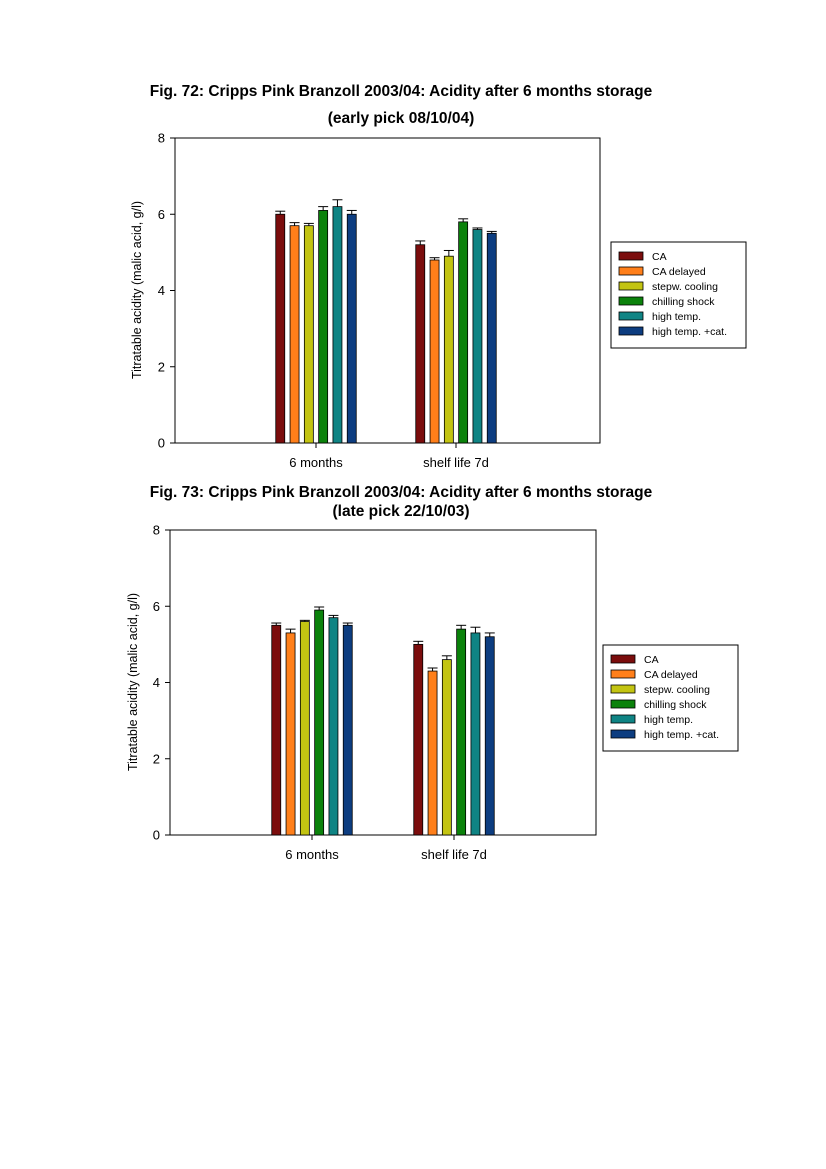 This screenshot has width=826, height=1169. I want to click on fig72-plot-frame, so click(387, 290).